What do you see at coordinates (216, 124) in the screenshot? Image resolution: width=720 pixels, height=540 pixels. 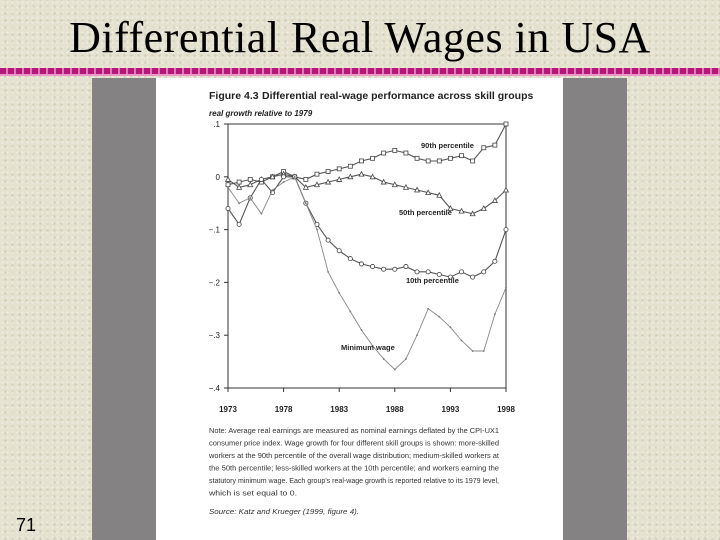 I see `y-tick-label: .1` at bounding box center [216, 124].